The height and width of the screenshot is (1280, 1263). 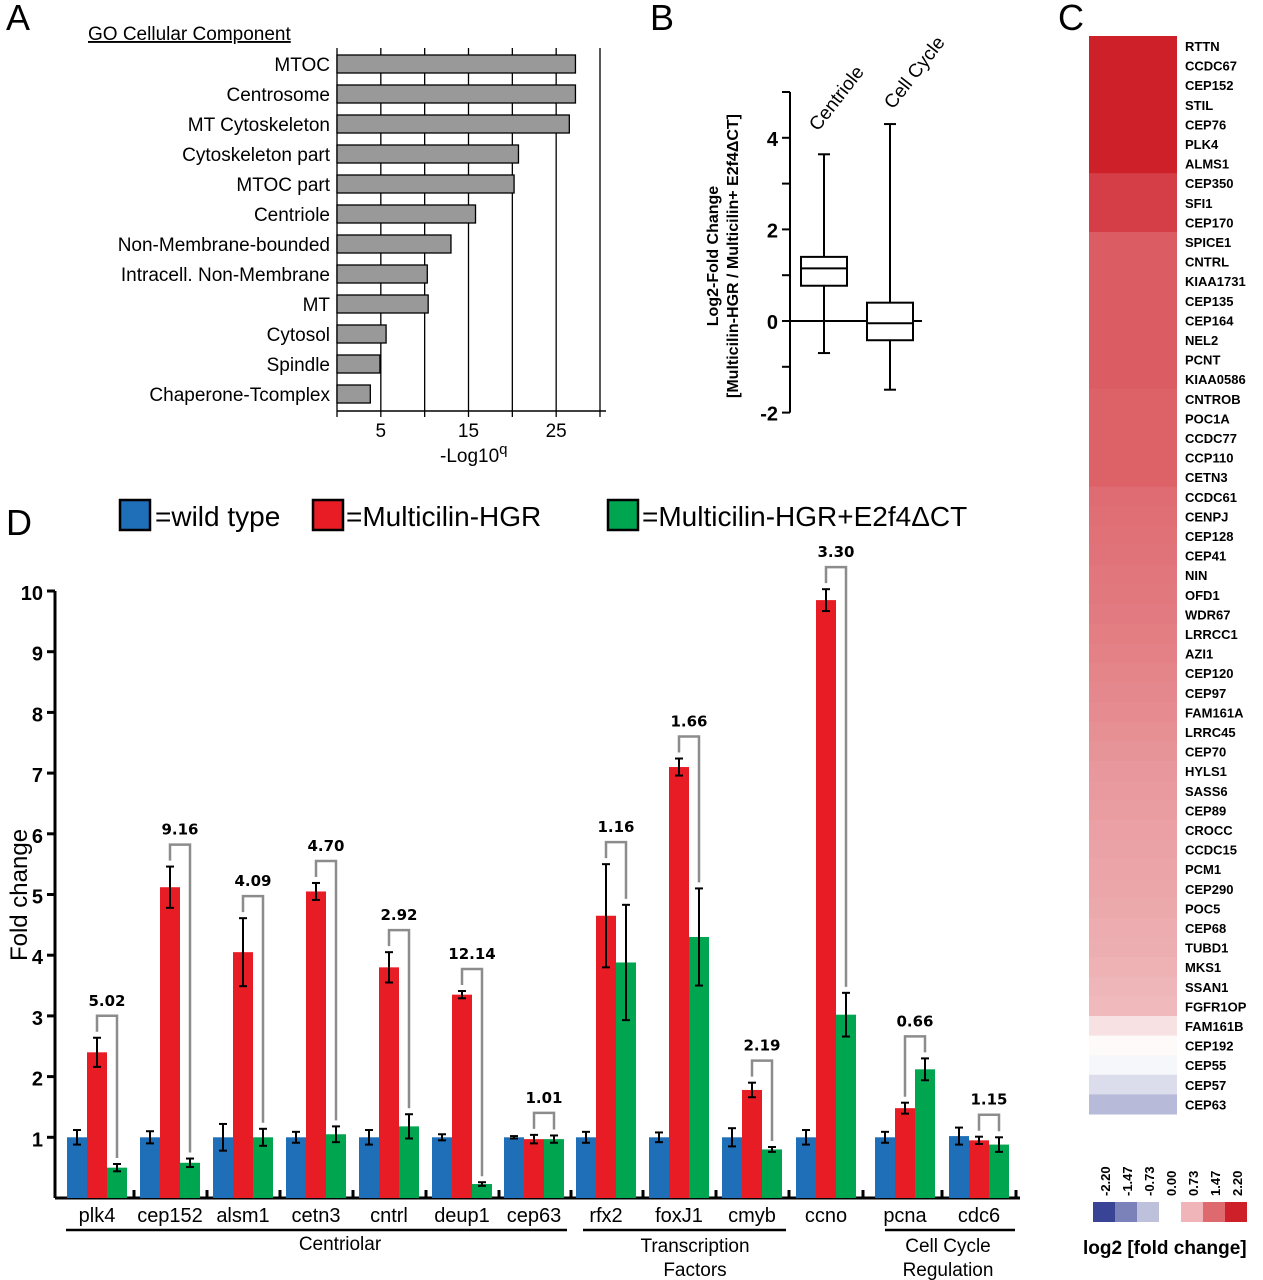 I want to click on gene-label: PLK4, so click(x=1202, y=144).